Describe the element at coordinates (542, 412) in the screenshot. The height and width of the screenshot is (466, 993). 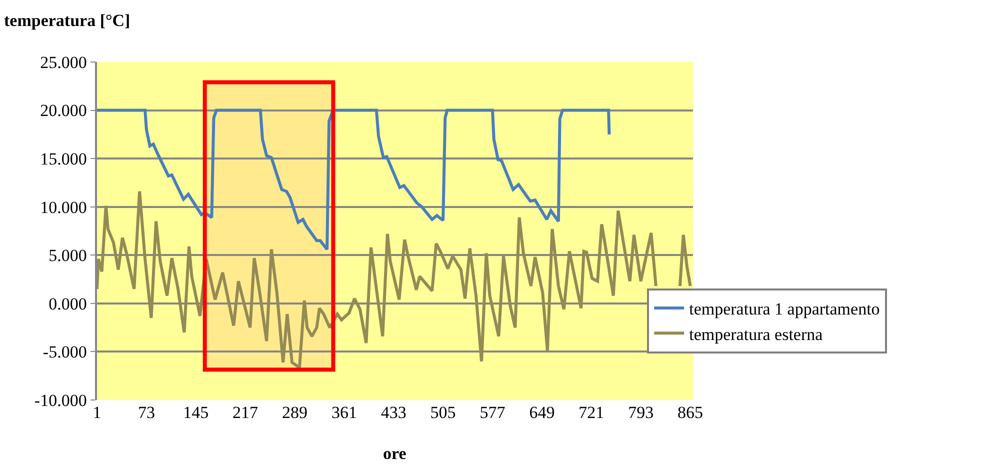
I see `x-tick-label: 649` at that location.